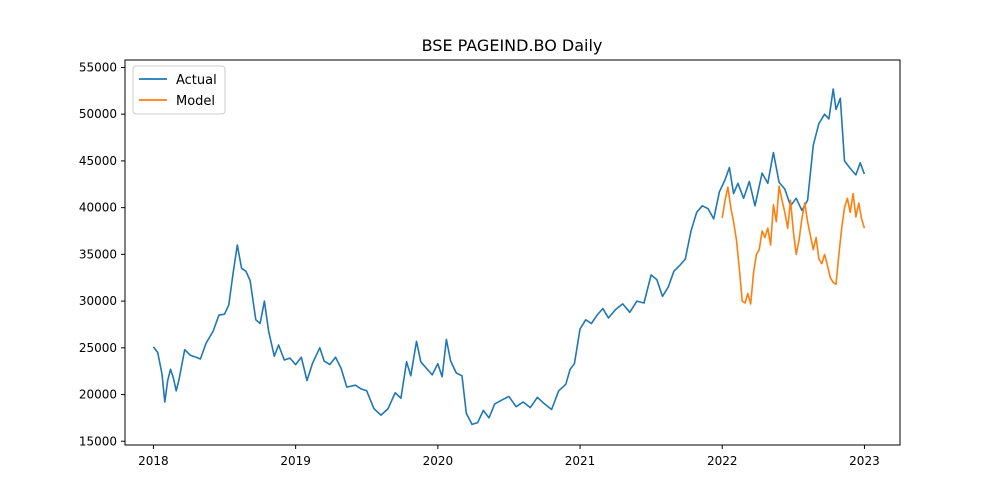  What do you see at coordinates (98, 67) in the screenshot?
I see `y-tick-label: 55000` at bounding box center [98, 67].